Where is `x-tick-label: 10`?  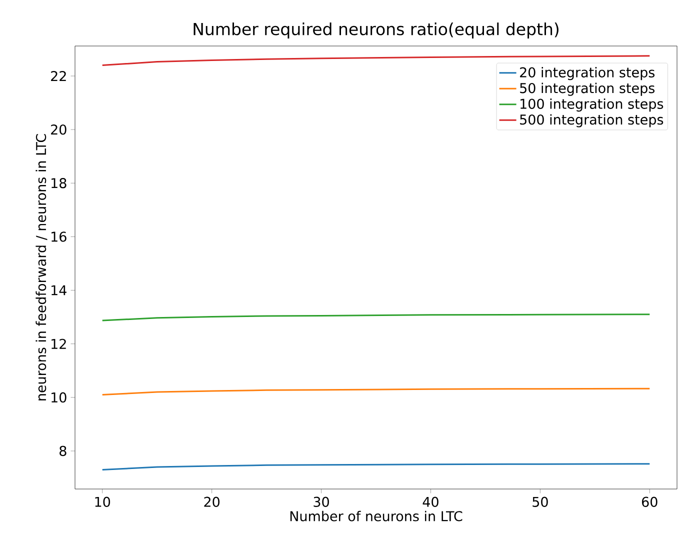 x-tick-label: 10 is located at coordinates (102, 501).